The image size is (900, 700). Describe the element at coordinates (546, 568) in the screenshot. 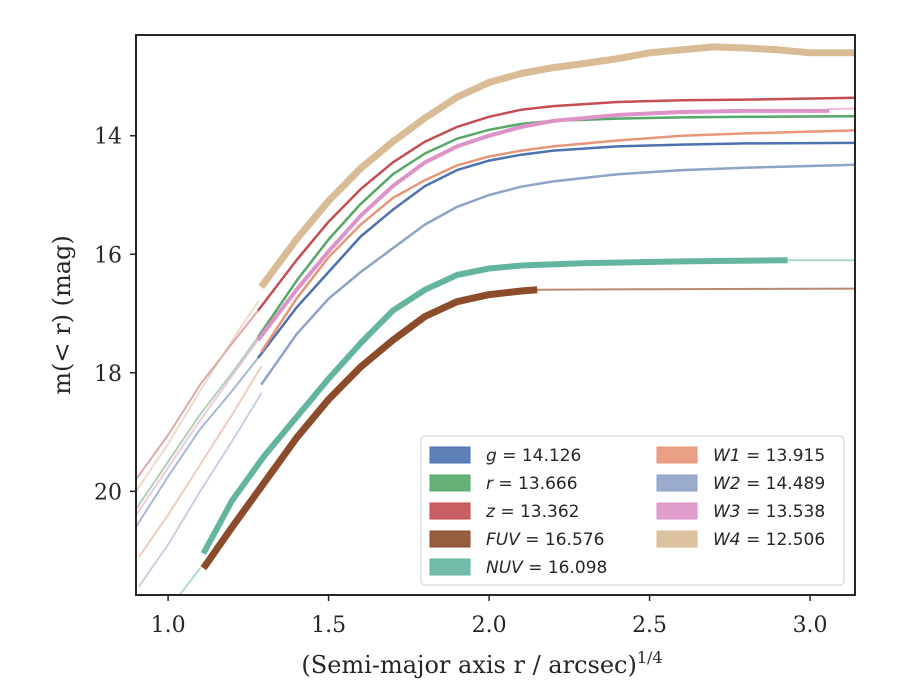

I see `legend-label-nuv: NUV = 16.098` at that location.